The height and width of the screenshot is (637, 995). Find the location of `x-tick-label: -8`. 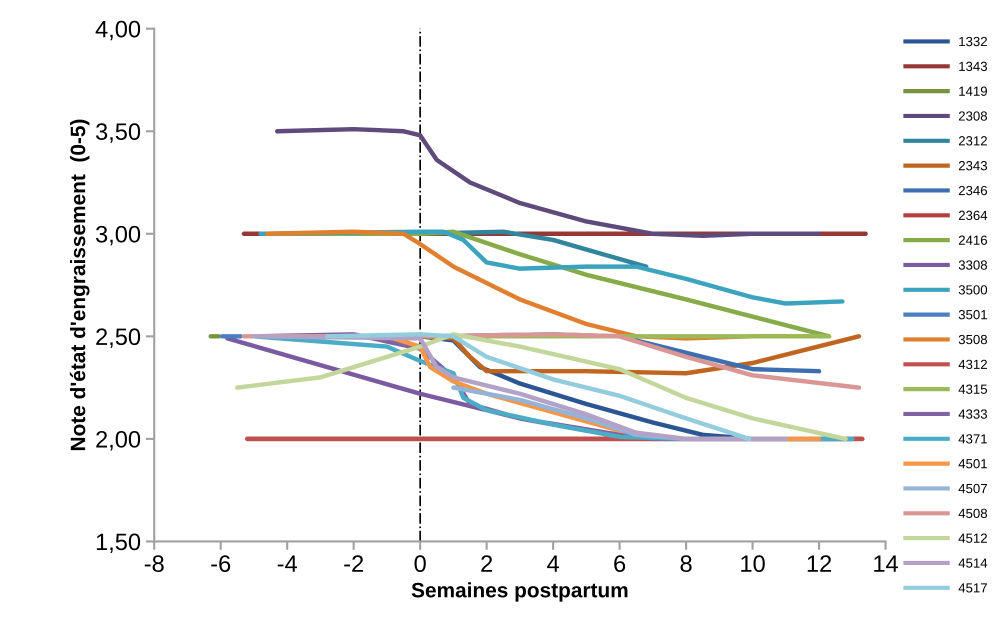

x-tick-label: -8 is located at coordinates (154, 563).